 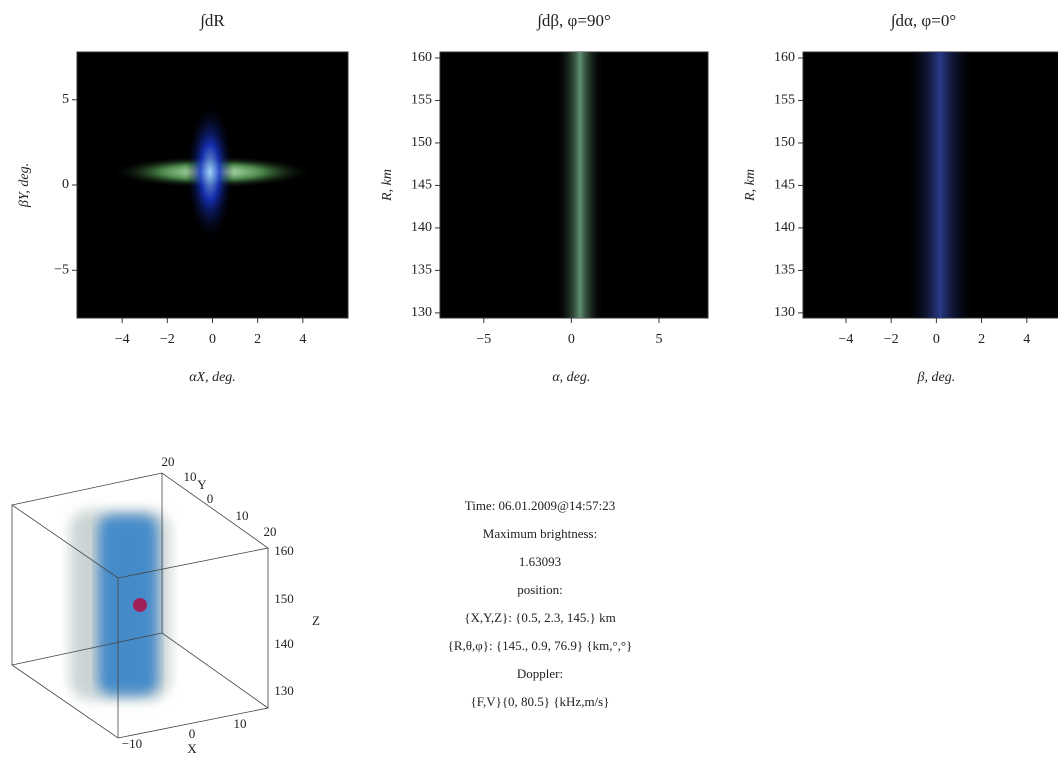 I want to click on chart-title: ∫dα, φ=0°, so click(x=923, y=21).